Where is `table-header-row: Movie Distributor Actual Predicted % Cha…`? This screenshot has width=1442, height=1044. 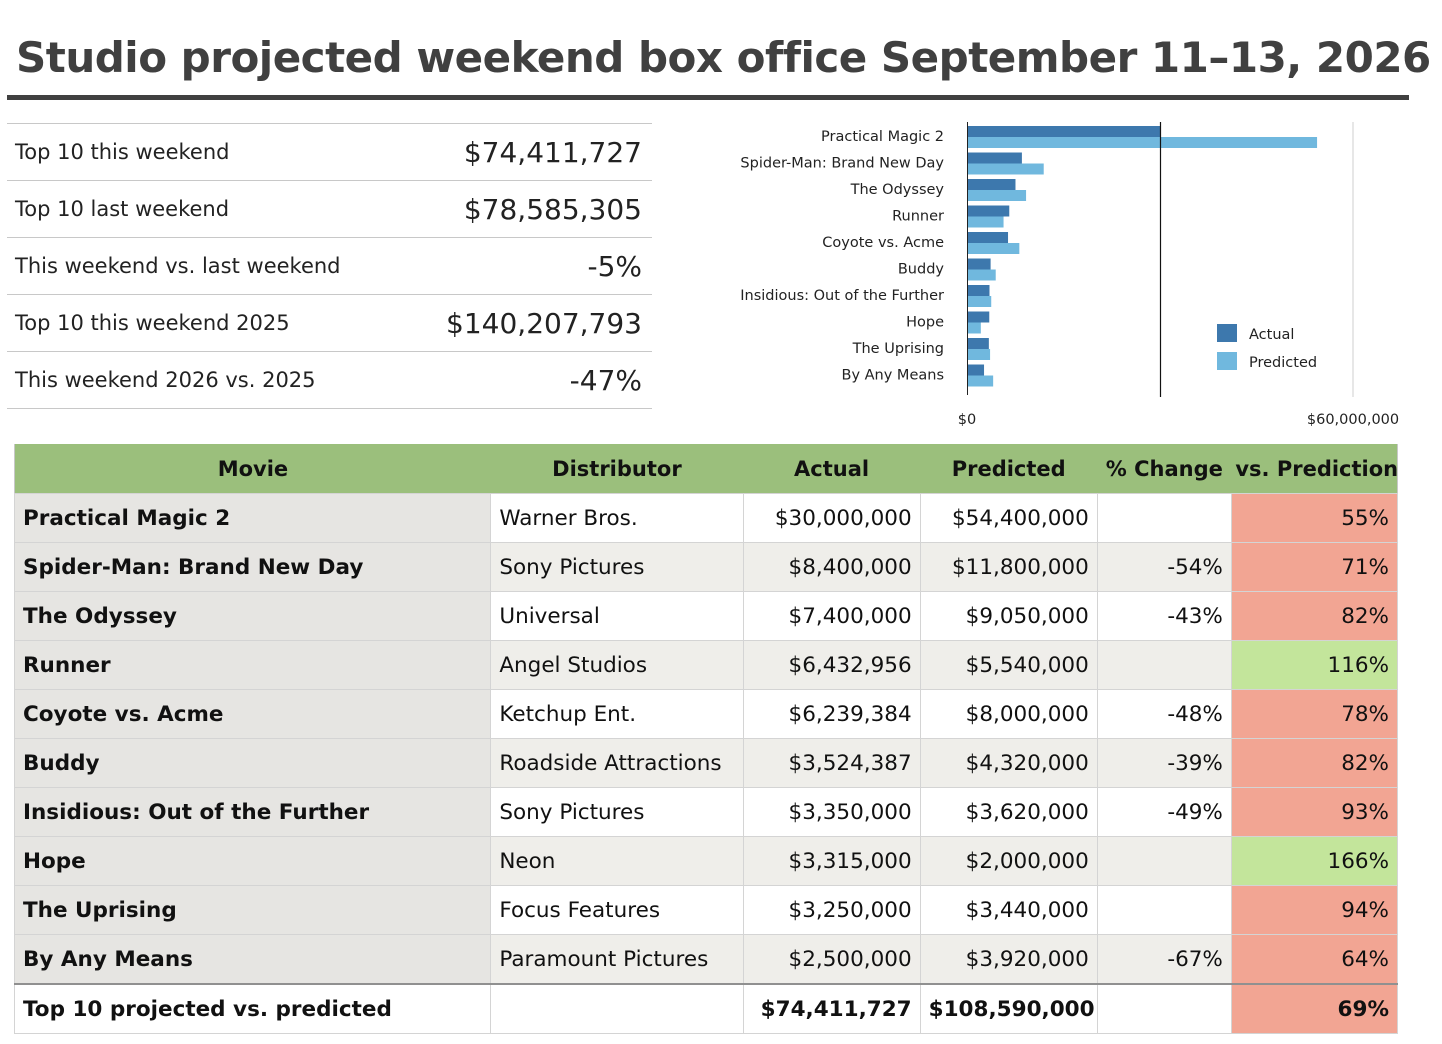 table-header-row: Movie Distributor Actual Predicted % Cha… is located at coordinates (706, 469).